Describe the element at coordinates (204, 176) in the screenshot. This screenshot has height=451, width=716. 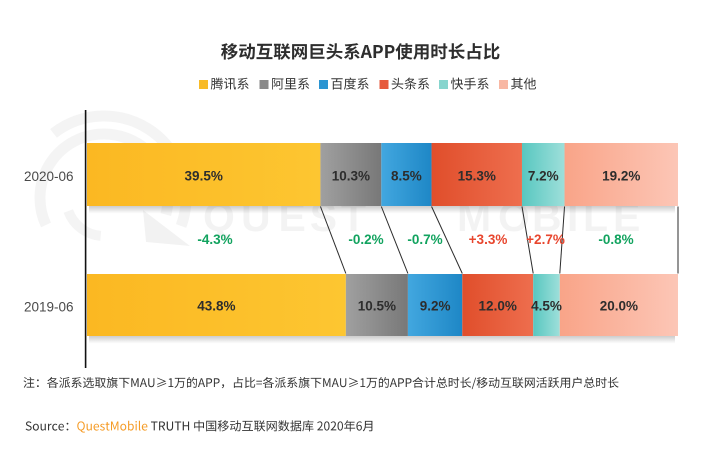
I see `svg-text: 39.5%` at that location.